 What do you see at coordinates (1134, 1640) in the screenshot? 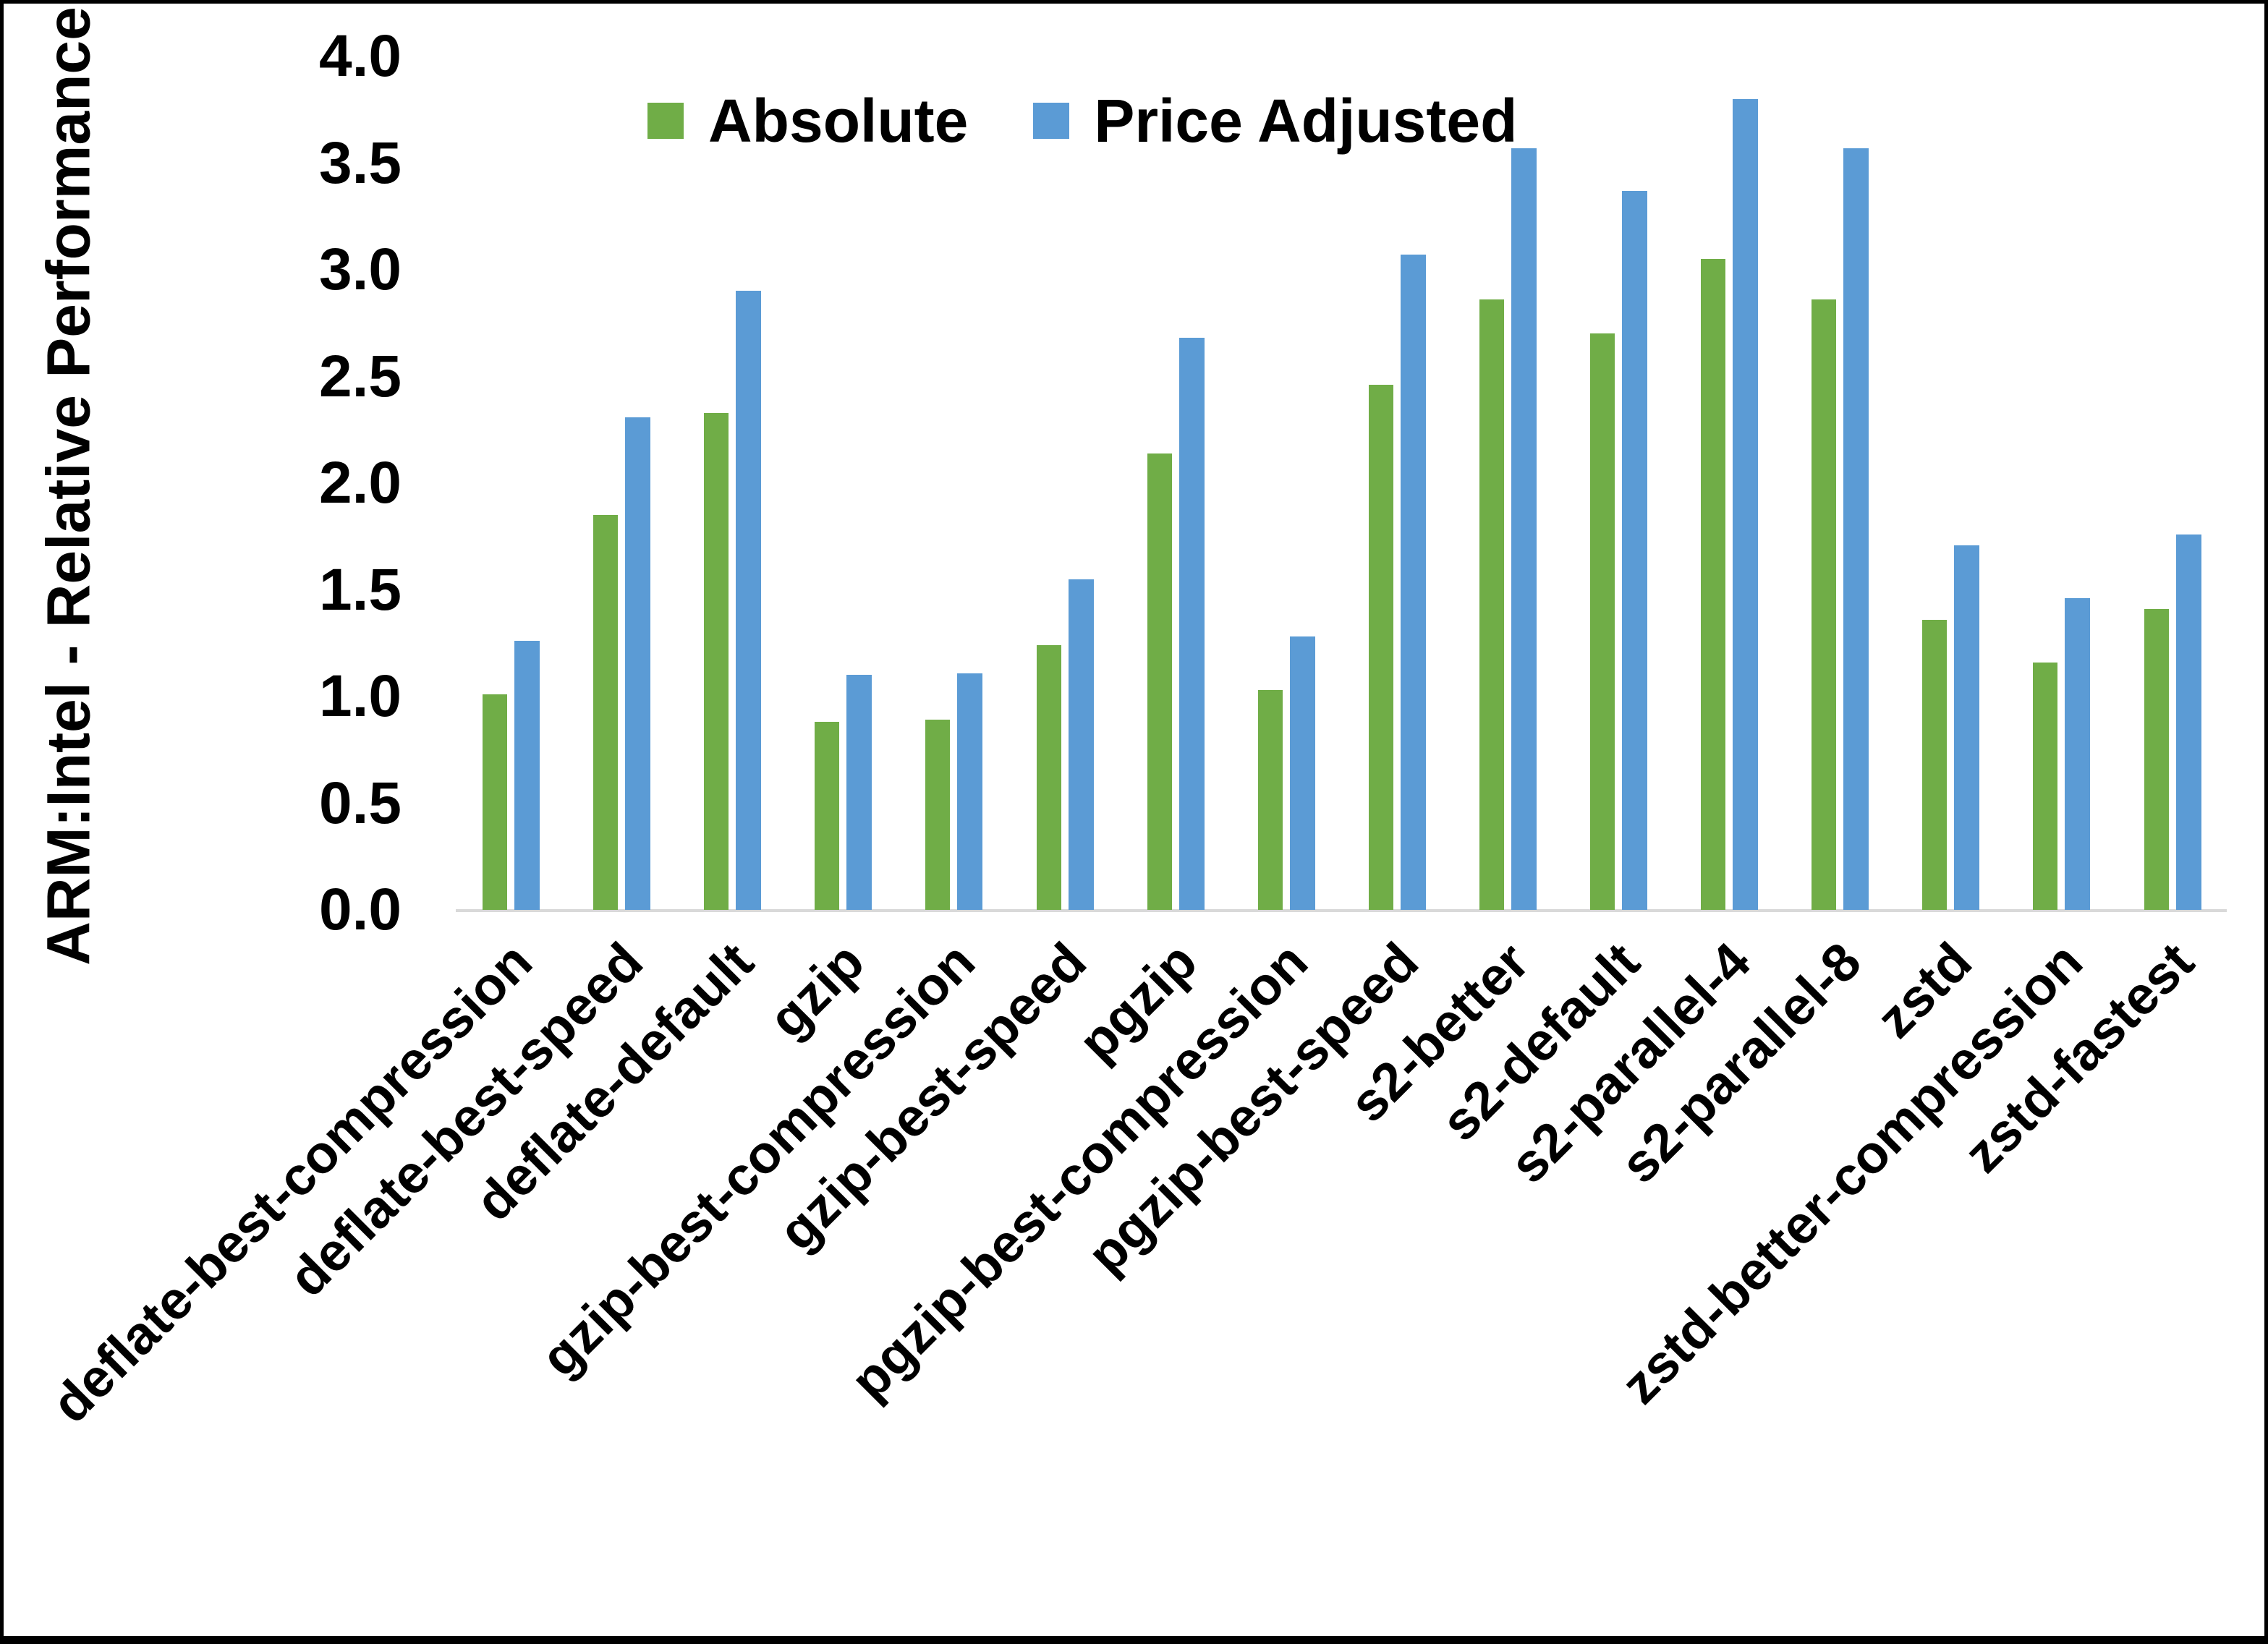
I see `border-bottom` at bounding box center [1134, 1640].